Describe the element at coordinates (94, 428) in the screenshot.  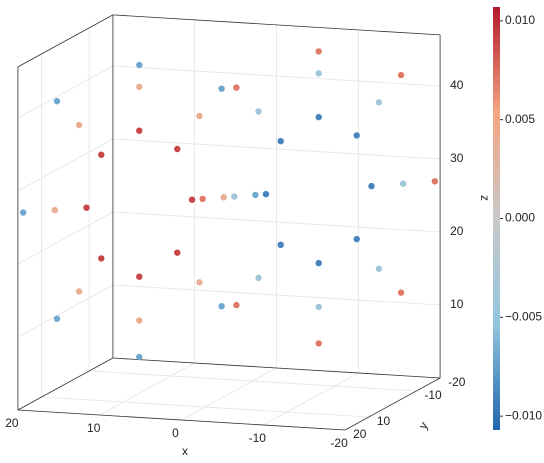
I see `x-tick-label: 10` at that location.